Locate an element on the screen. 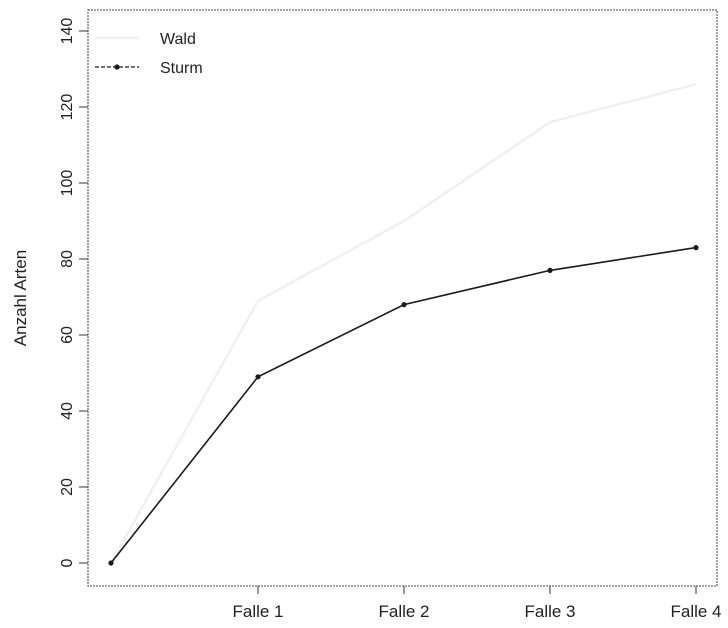  y-axis: 0 20 40 60 80 100 120 140 is located at coordinates (73, 292).